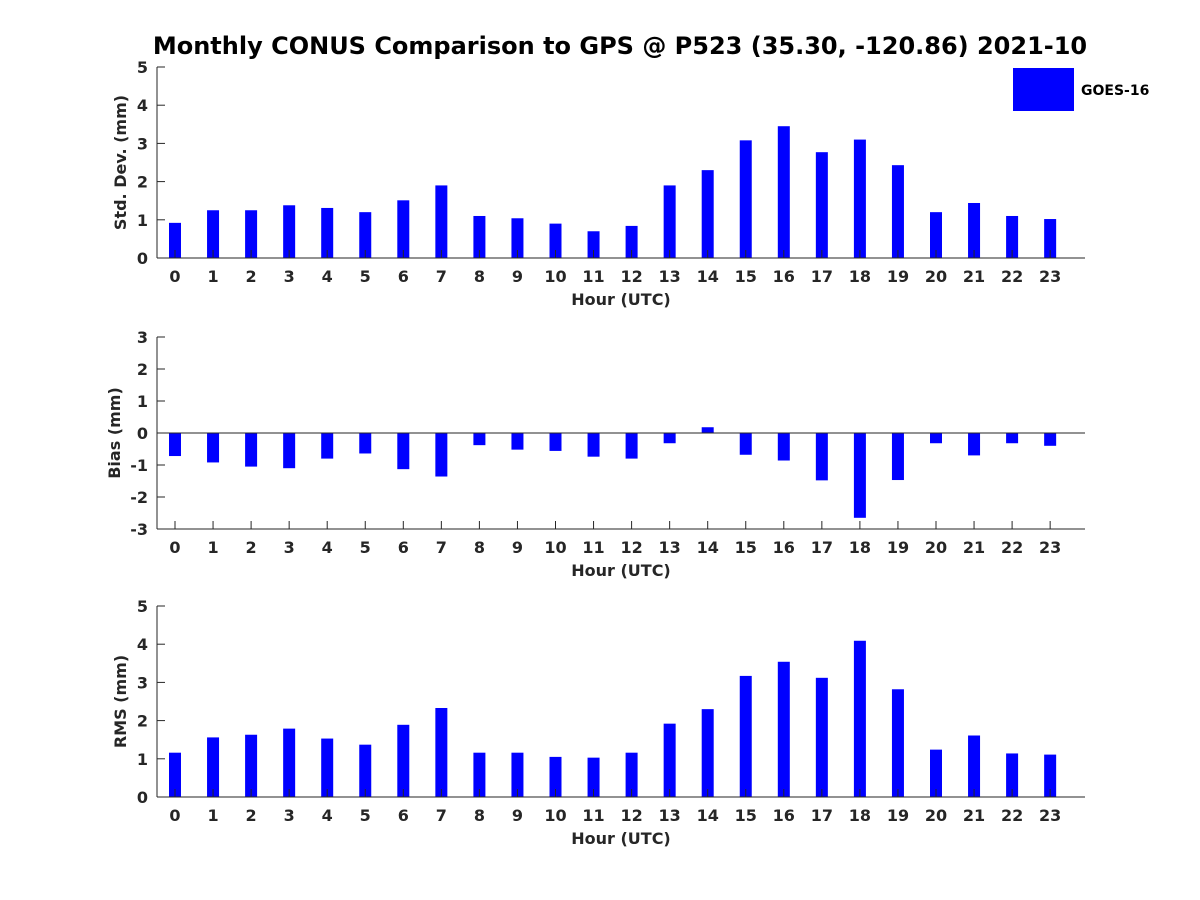 The width and height of the screenshot is (1200, 900). I want to click on bias-y-tick-label: -3, so click(139, 529).